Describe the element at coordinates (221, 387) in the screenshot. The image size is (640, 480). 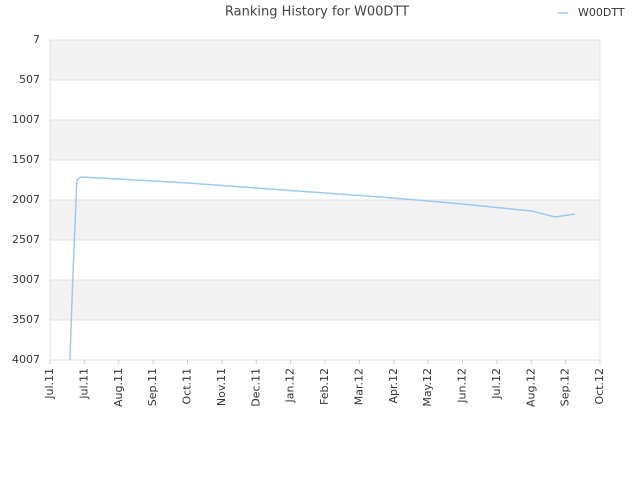
I see `x-tick-label: Nov.11` at that location.